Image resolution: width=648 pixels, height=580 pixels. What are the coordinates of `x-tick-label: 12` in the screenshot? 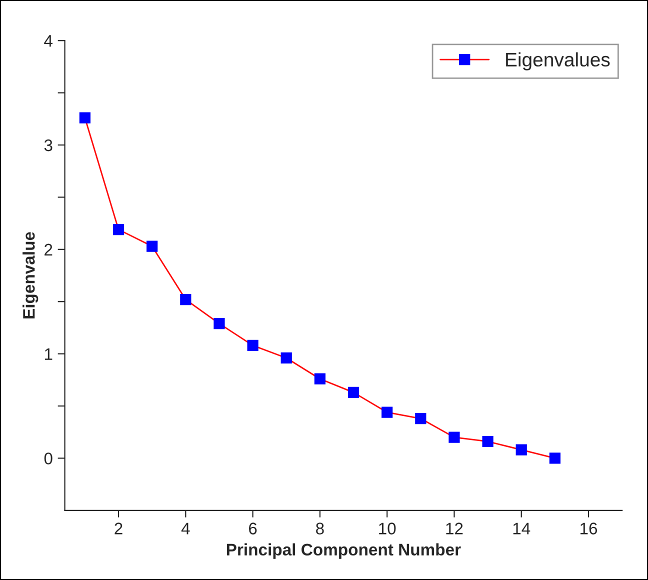 It's located at (454, 528).